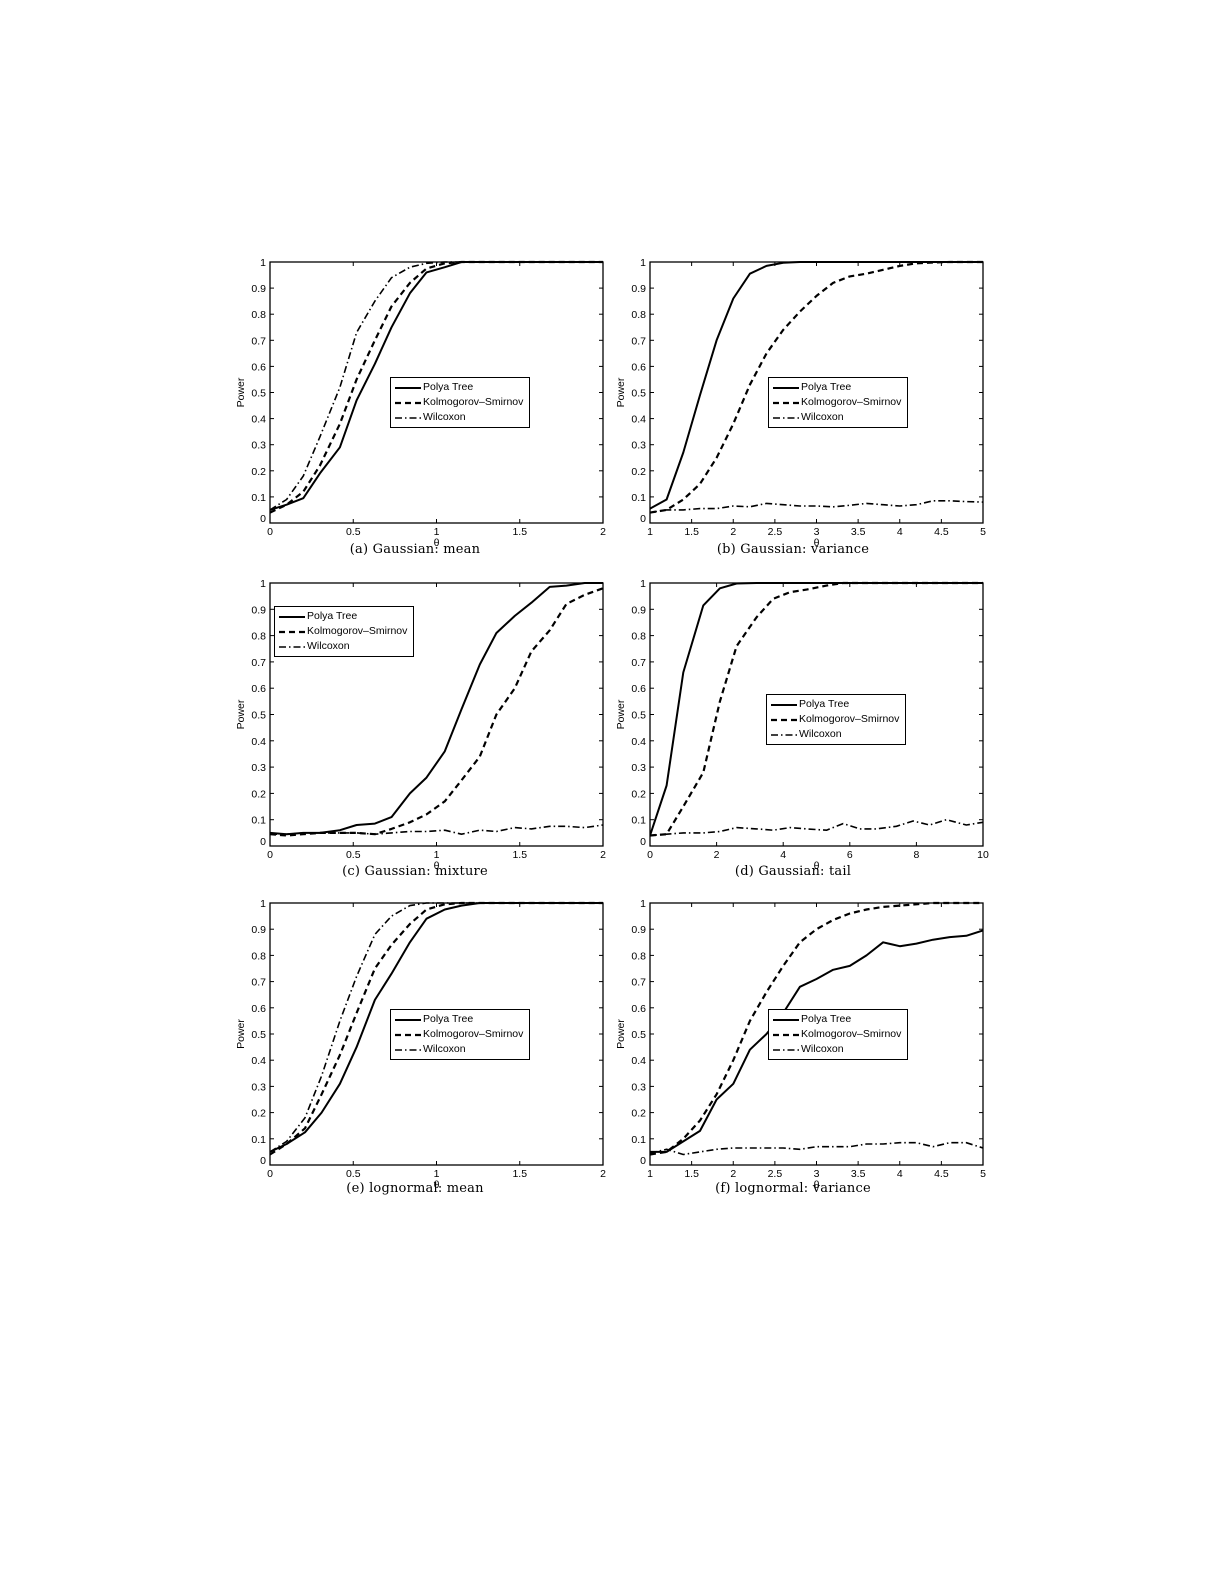  What do you see at coordinates (941, 532) in the screenshot?
I see `x-tick-label: 4.5` at bounding box center [941, 532].